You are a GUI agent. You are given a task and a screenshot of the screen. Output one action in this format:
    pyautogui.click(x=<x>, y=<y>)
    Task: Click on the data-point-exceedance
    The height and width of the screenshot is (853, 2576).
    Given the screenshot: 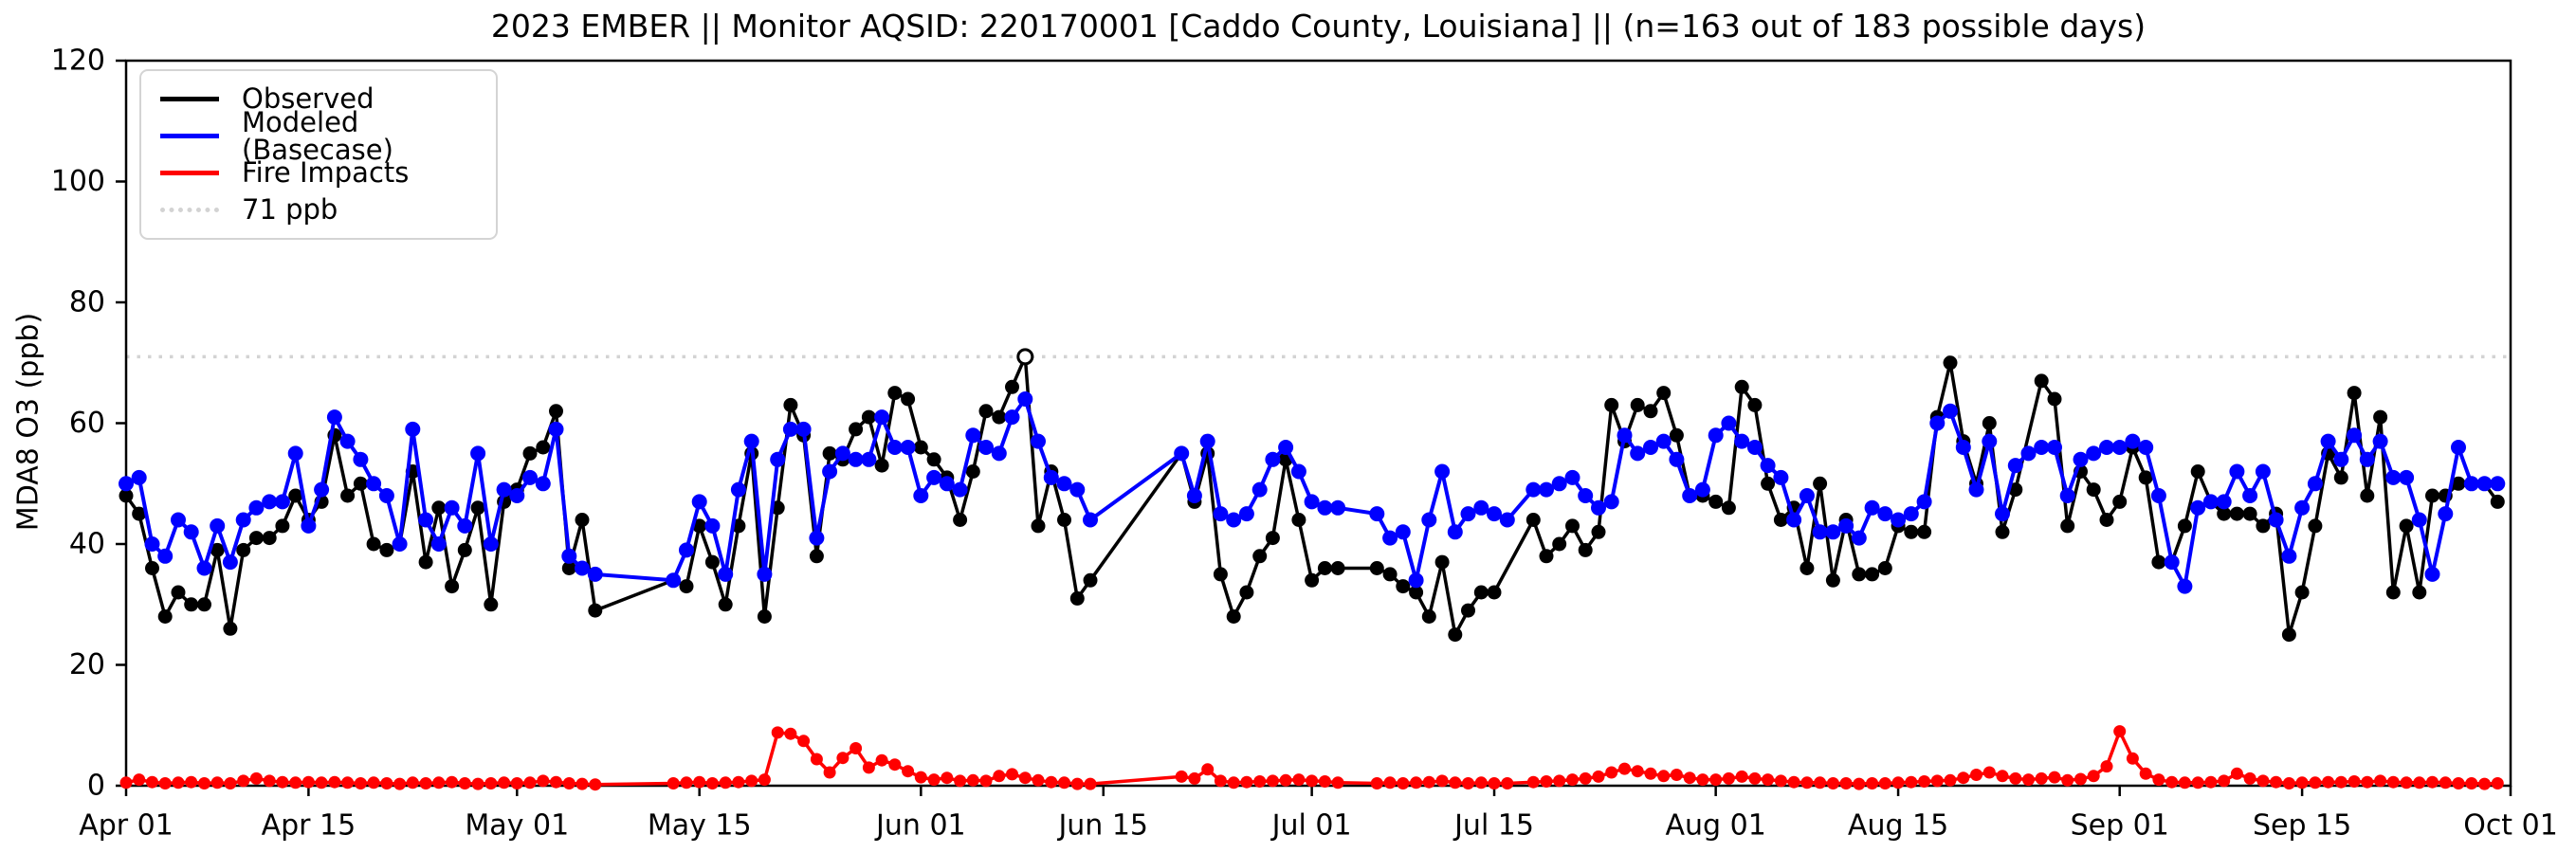 What is the action you would take?
    pyautogui.click(x=1025, y=357)
    